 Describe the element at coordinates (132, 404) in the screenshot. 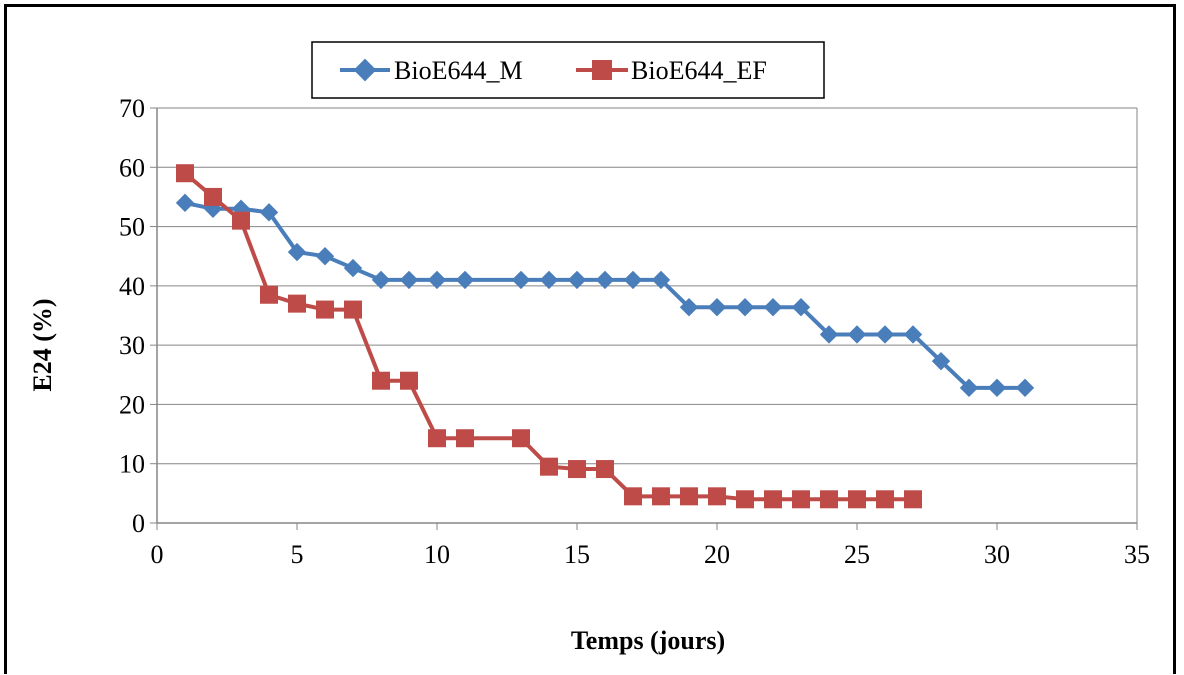

I see `y-tick-label: 20` at that location.